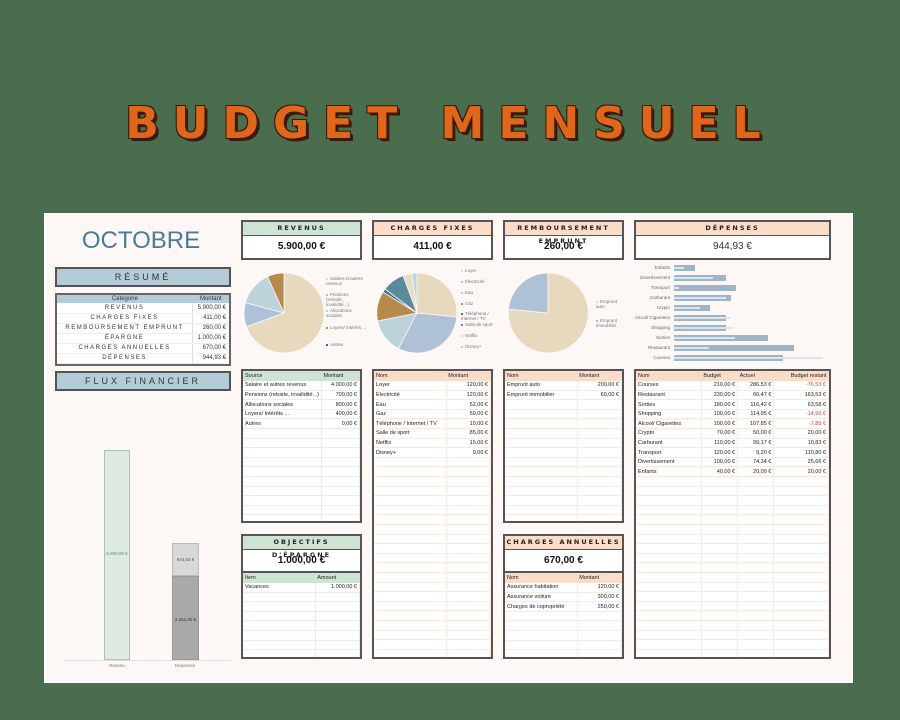  I want to click on table-row: Assurance voiture 300,00 €, so click(563, 597).